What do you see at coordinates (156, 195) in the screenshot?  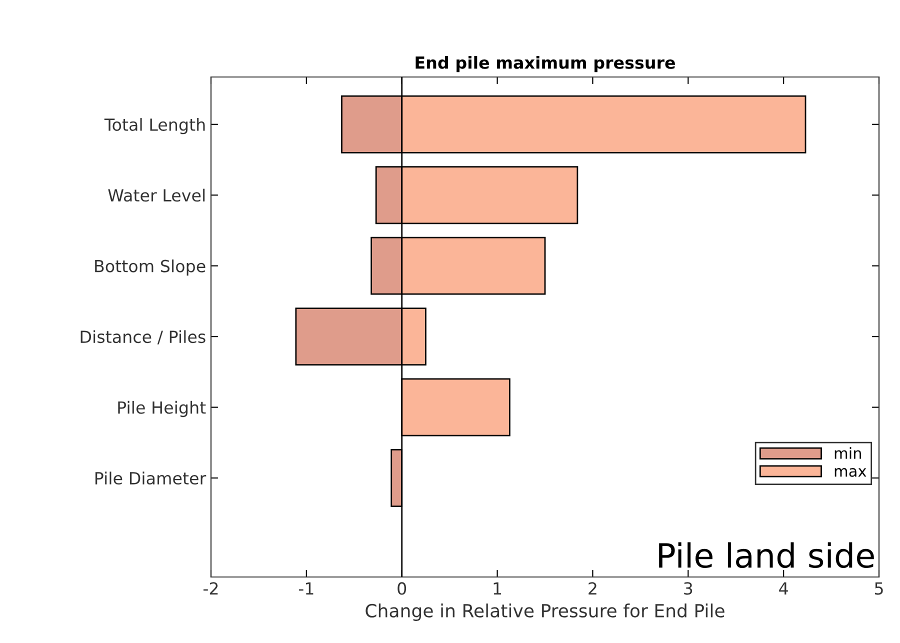 I see `y-tick-label: Water Level` at bounding box center [156, 195].